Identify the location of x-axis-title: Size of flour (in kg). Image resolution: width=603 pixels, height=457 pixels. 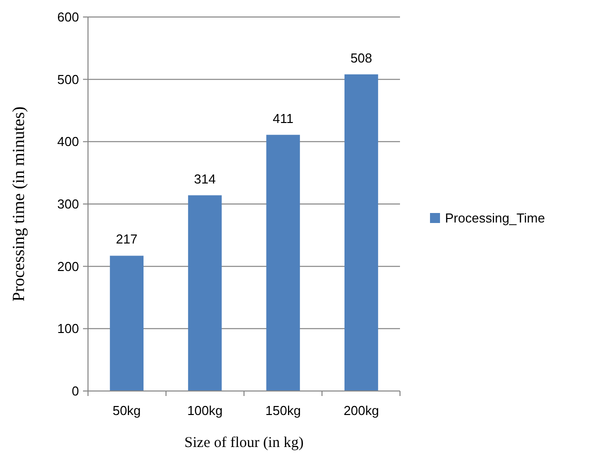
(244, 443).